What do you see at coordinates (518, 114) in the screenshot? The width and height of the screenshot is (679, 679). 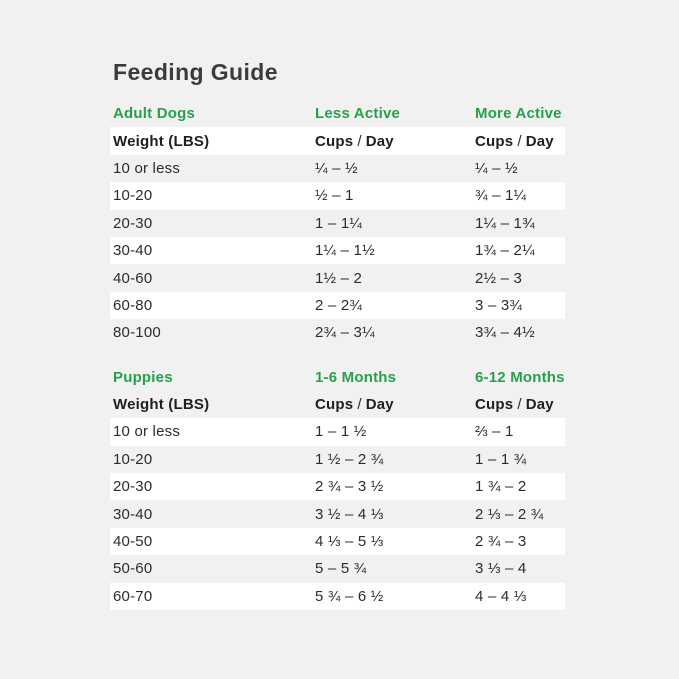 I see `column-label-more-active: More Active` at bounding box center [518, 114].